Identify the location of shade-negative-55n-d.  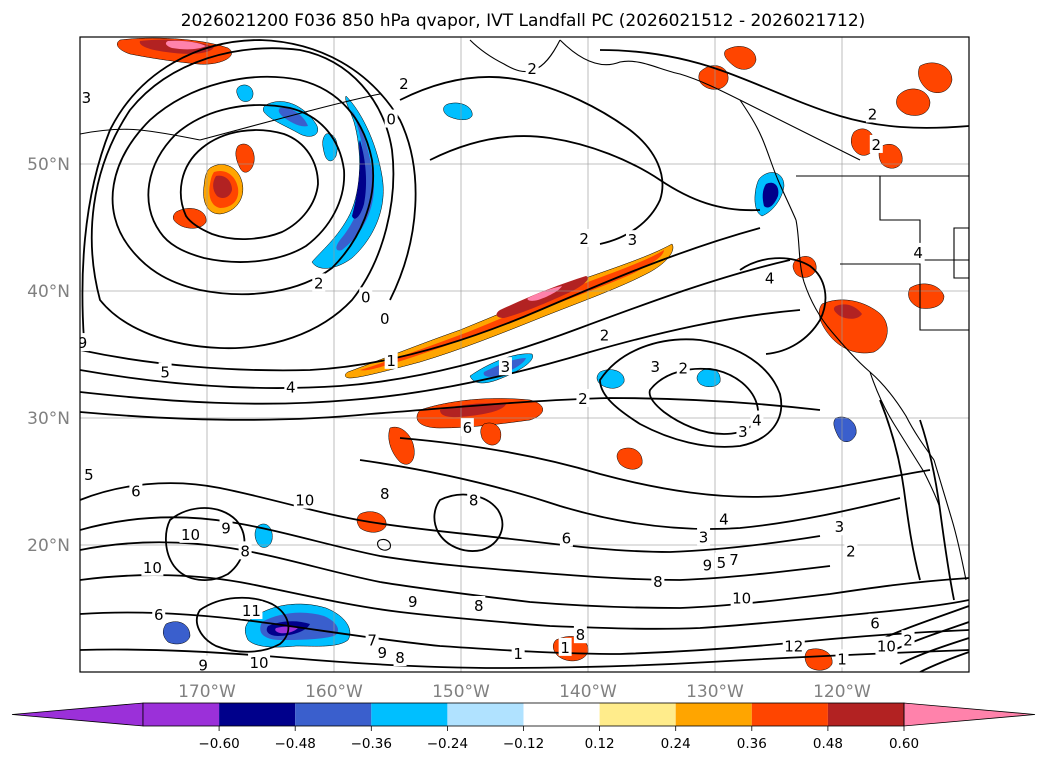
(245, 93).